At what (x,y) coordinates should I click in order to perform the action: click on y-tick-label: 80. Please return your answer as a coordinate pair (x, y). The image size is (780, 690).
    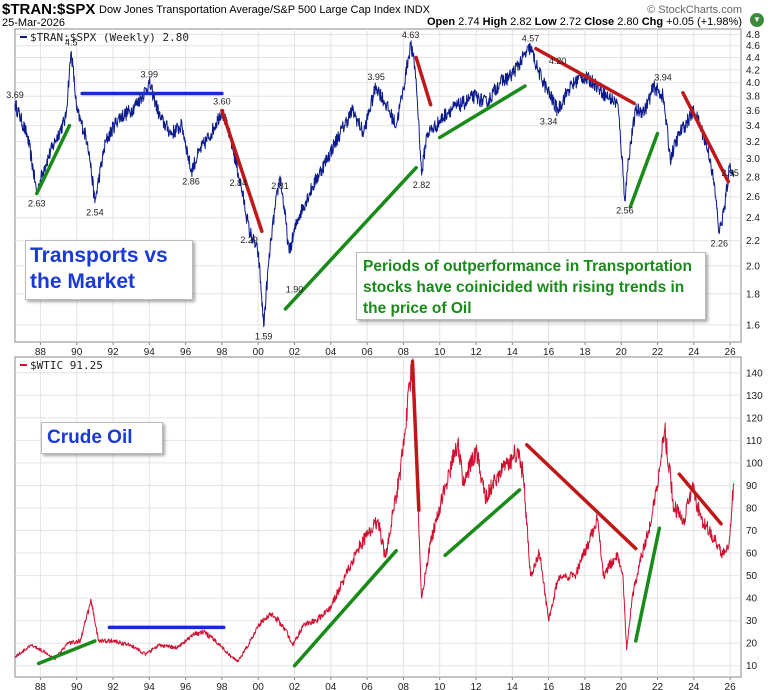
    Looking at the image, I should click on (752, 508).